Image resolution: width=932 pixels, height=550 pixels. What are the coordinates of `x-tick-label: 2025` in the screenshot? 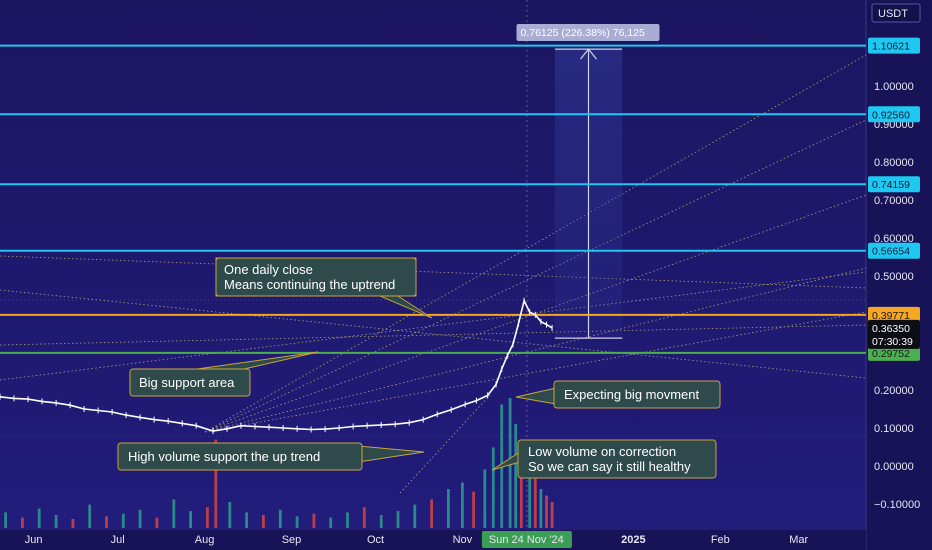 It's located at (633, 540).